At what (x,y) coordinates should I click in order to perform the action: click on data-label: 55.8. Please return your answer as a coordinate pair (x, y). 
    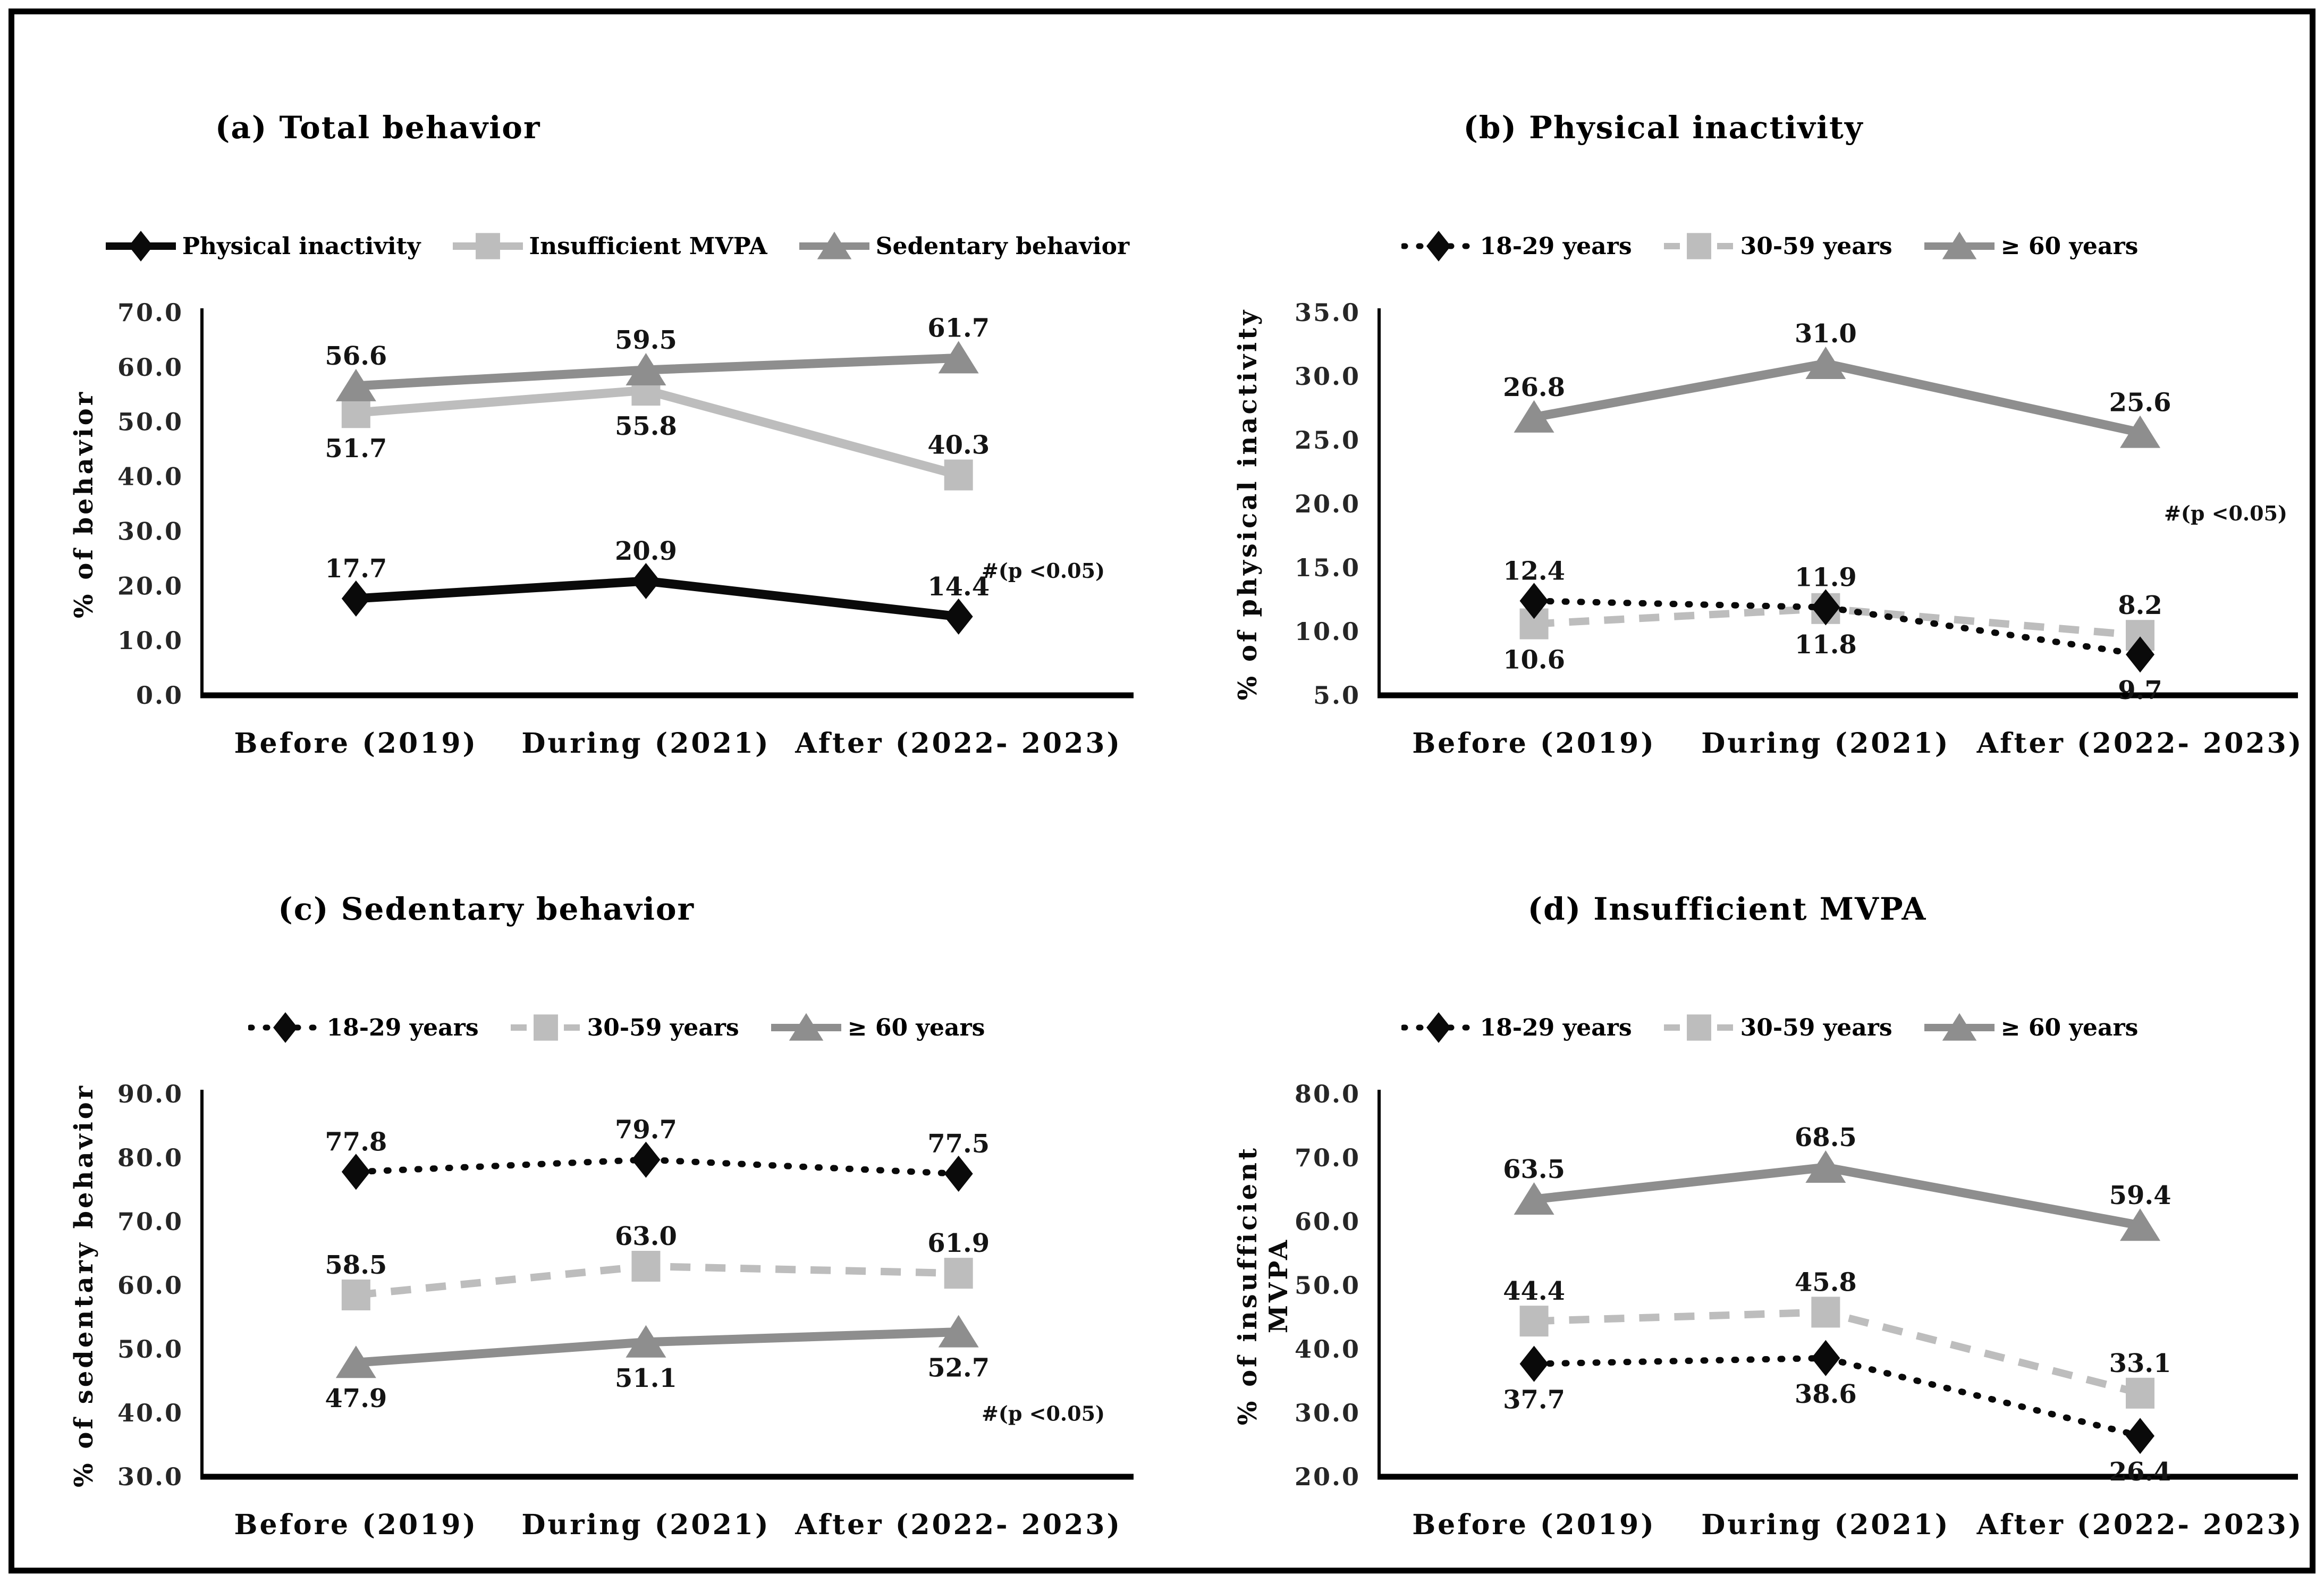
    Looking at the image, I should click on (646, 426).